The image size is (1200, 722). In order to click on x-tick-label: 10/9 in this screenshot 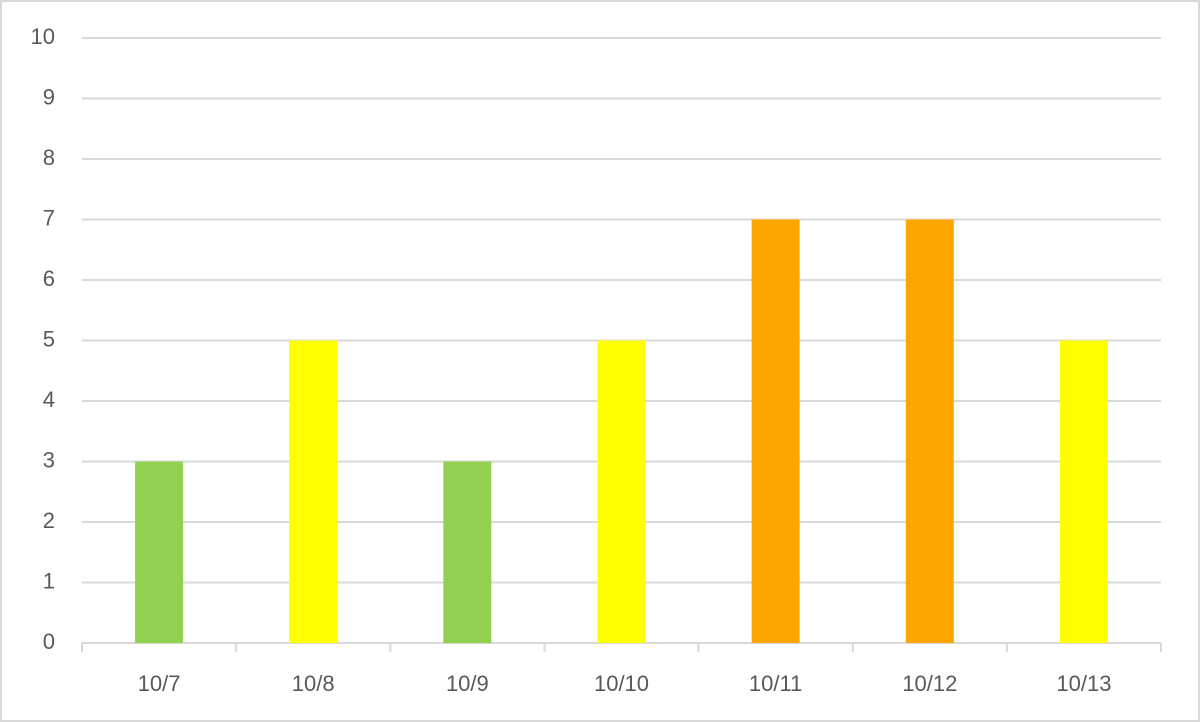, I will do `click(467, 683)`.